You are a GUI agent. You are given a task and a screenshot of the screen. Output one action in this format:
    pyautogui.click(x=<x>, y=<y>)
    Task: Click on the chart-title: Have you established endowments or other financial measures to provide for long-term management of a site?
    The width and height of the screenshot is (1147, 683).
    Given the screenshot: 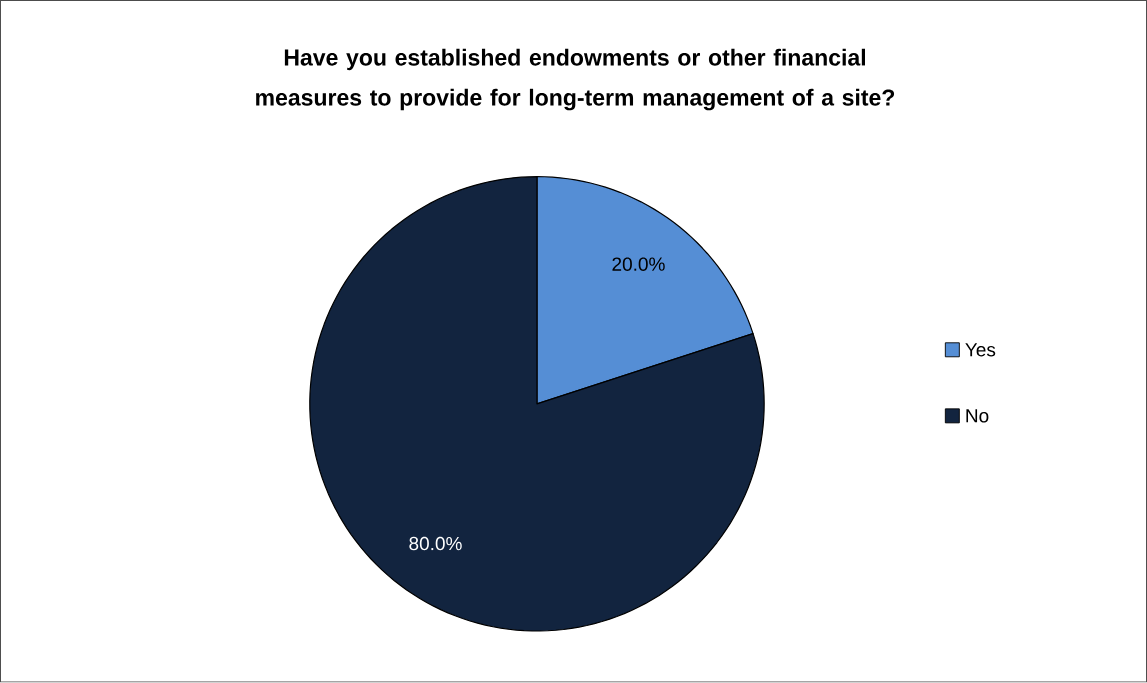 What is the action you would take?
    pyautogui.click(x=575, y=79)
    